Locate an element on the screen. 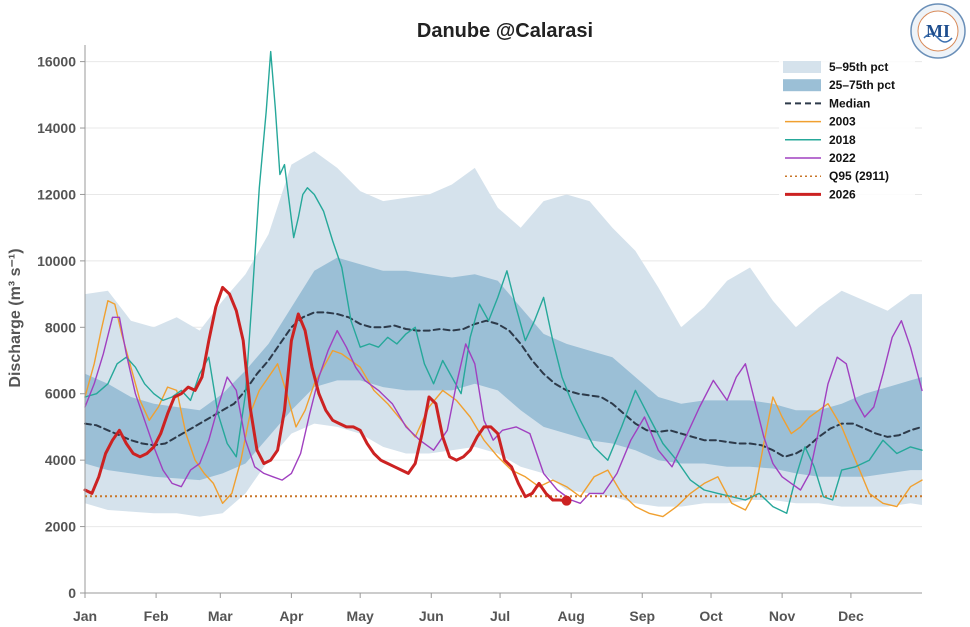 The height and width of the screenshot is (627, 970). chart-title: Danube @Calarasi is located at coordinates (505, 31).